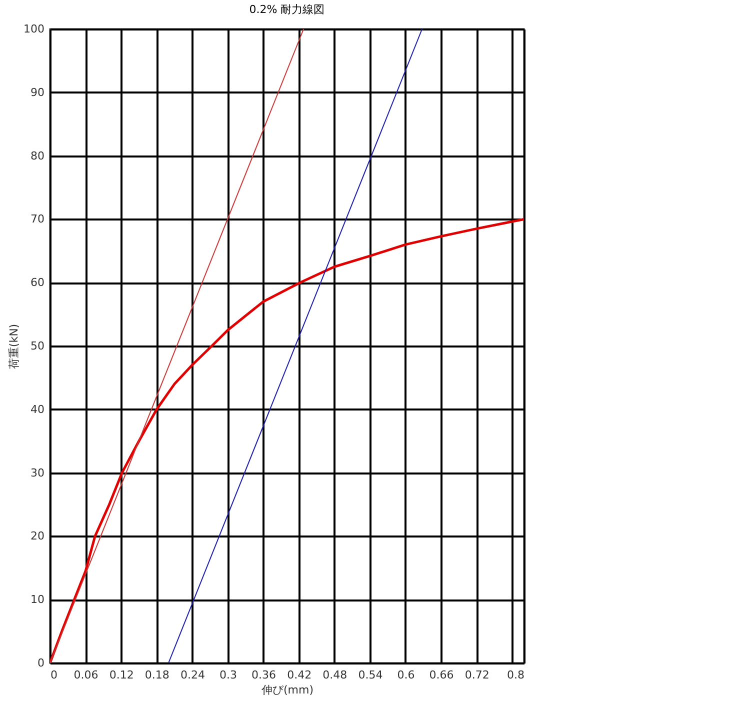 The image size is (740, 702). Describe the element at coordinates (477, 675) in the screenshot. I see `x-tick-label: 0.72` at that location.